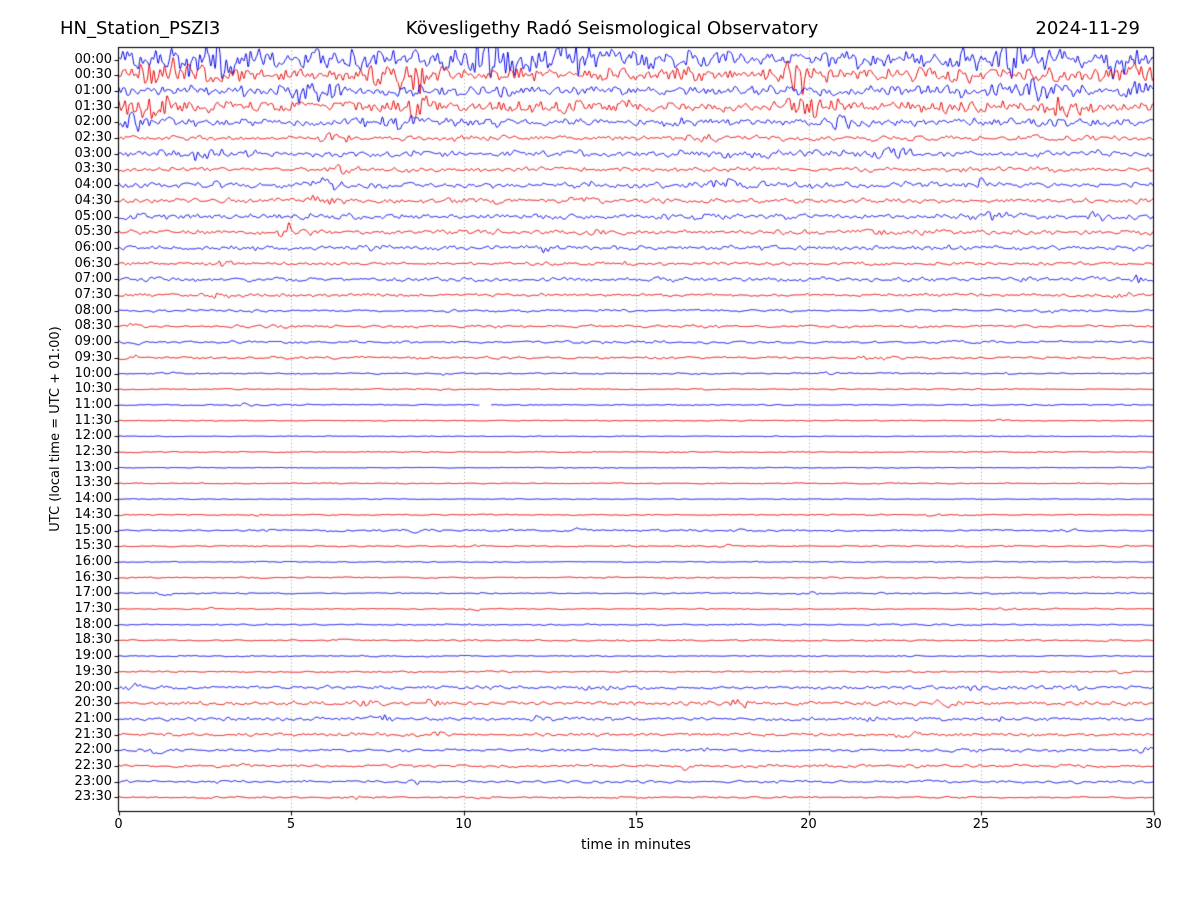  I want to click on x-axis-label: time in minutes, so click(636, 845).